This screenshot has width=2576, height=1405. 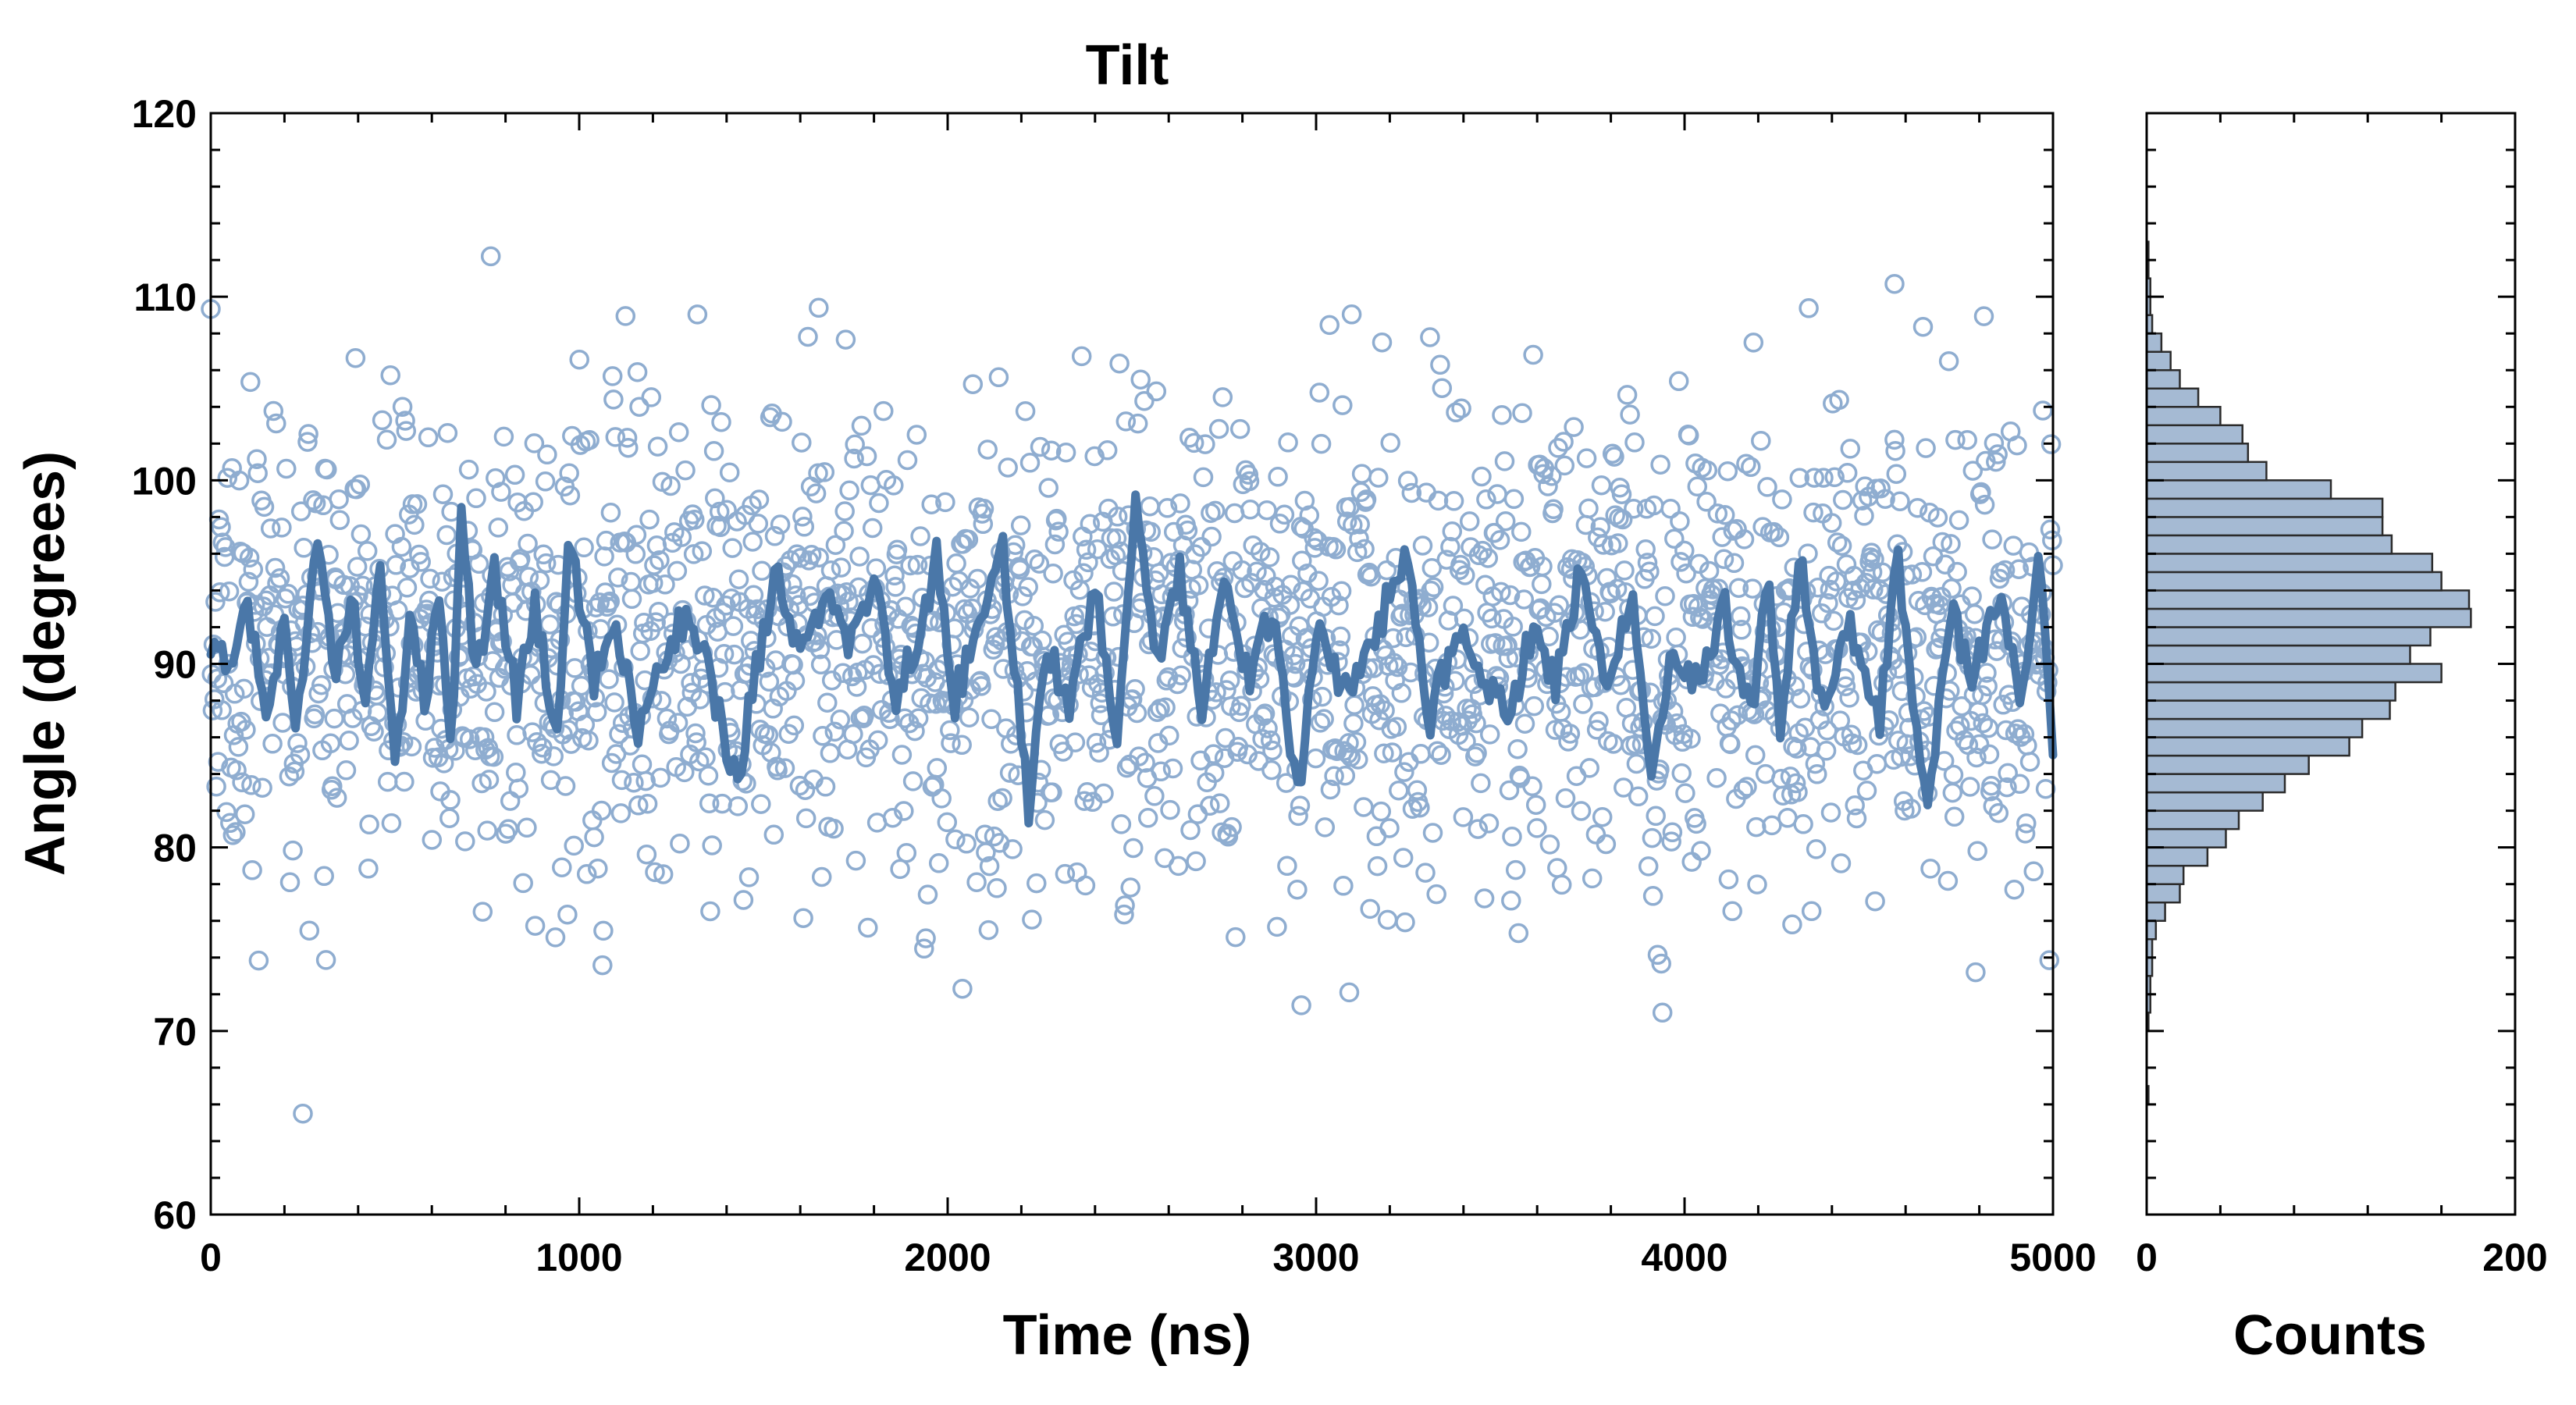 I want to click on histogram-bar, so click(x=2238, y=489).